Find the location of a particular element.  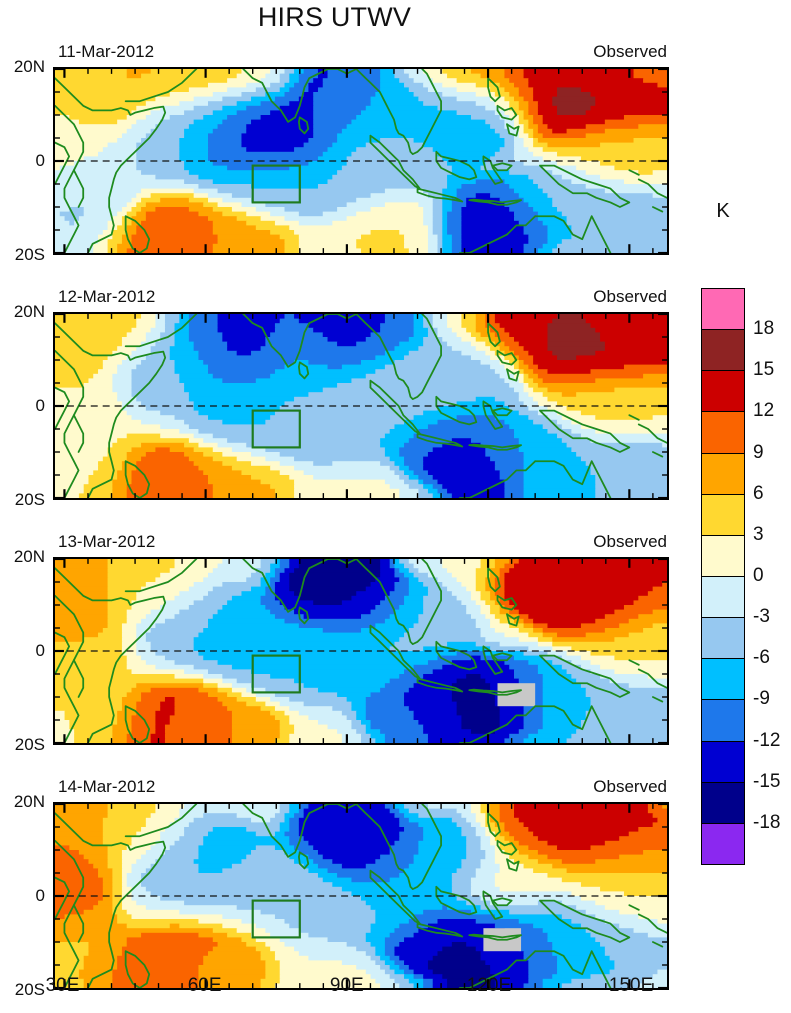

colorbar-tick-label: -12 is located at coordinates (767, 740).